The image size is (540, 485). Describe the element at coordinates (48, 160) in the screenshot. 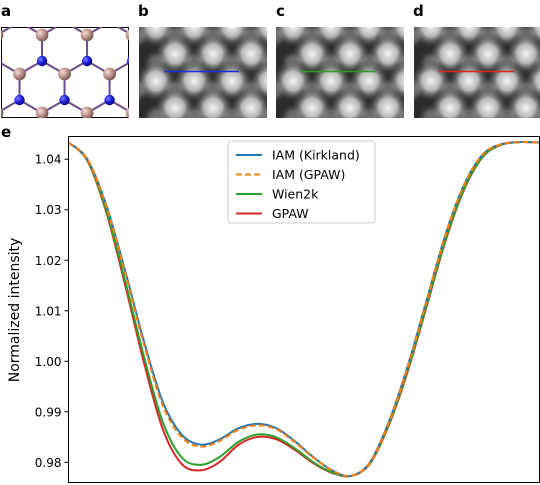

I see `y-tick-label: 1.04` at that location.